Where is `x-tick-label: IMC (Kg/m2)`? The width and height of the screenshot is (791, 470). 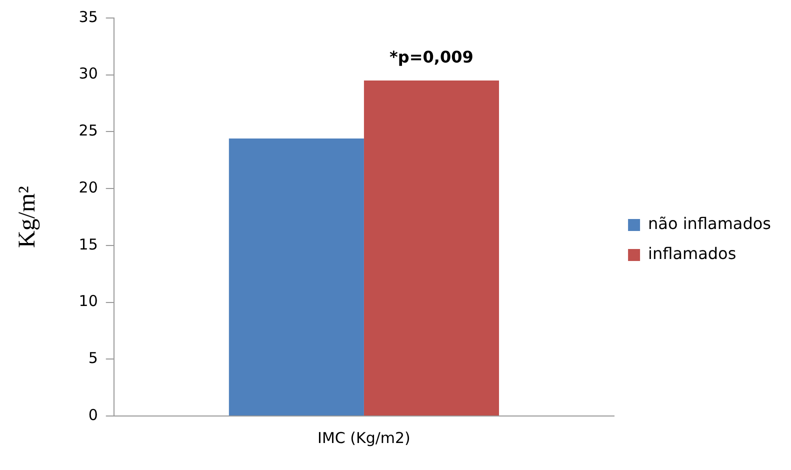 x-tick-label: IMC (Kg/m2) is located at coordinates (364, 437).